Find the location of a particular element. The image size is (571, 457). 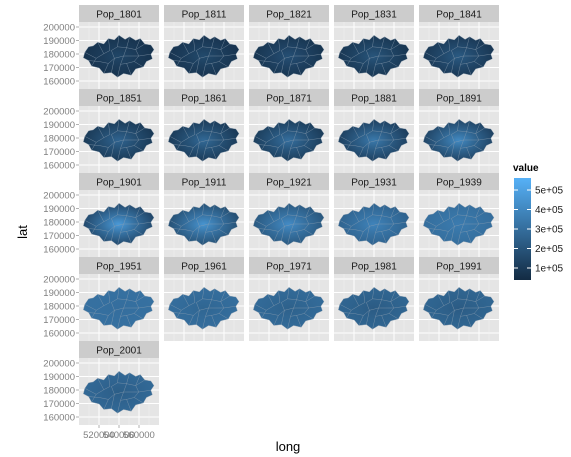

facet-strip-label: Pop_1881 is located at coordinates (374, 99).